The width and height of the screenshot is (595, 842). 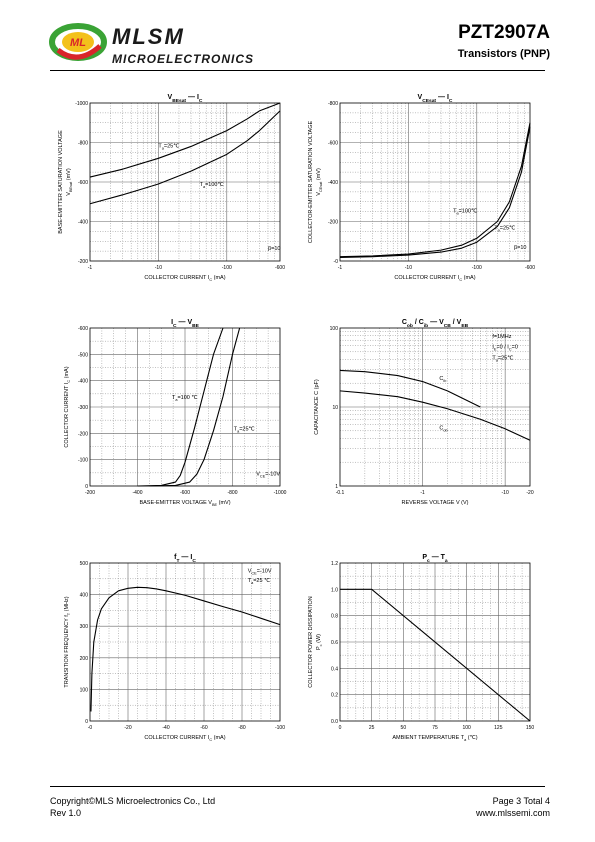 I want to click on part-number: PZT2907A, so click(x=504, y=32).